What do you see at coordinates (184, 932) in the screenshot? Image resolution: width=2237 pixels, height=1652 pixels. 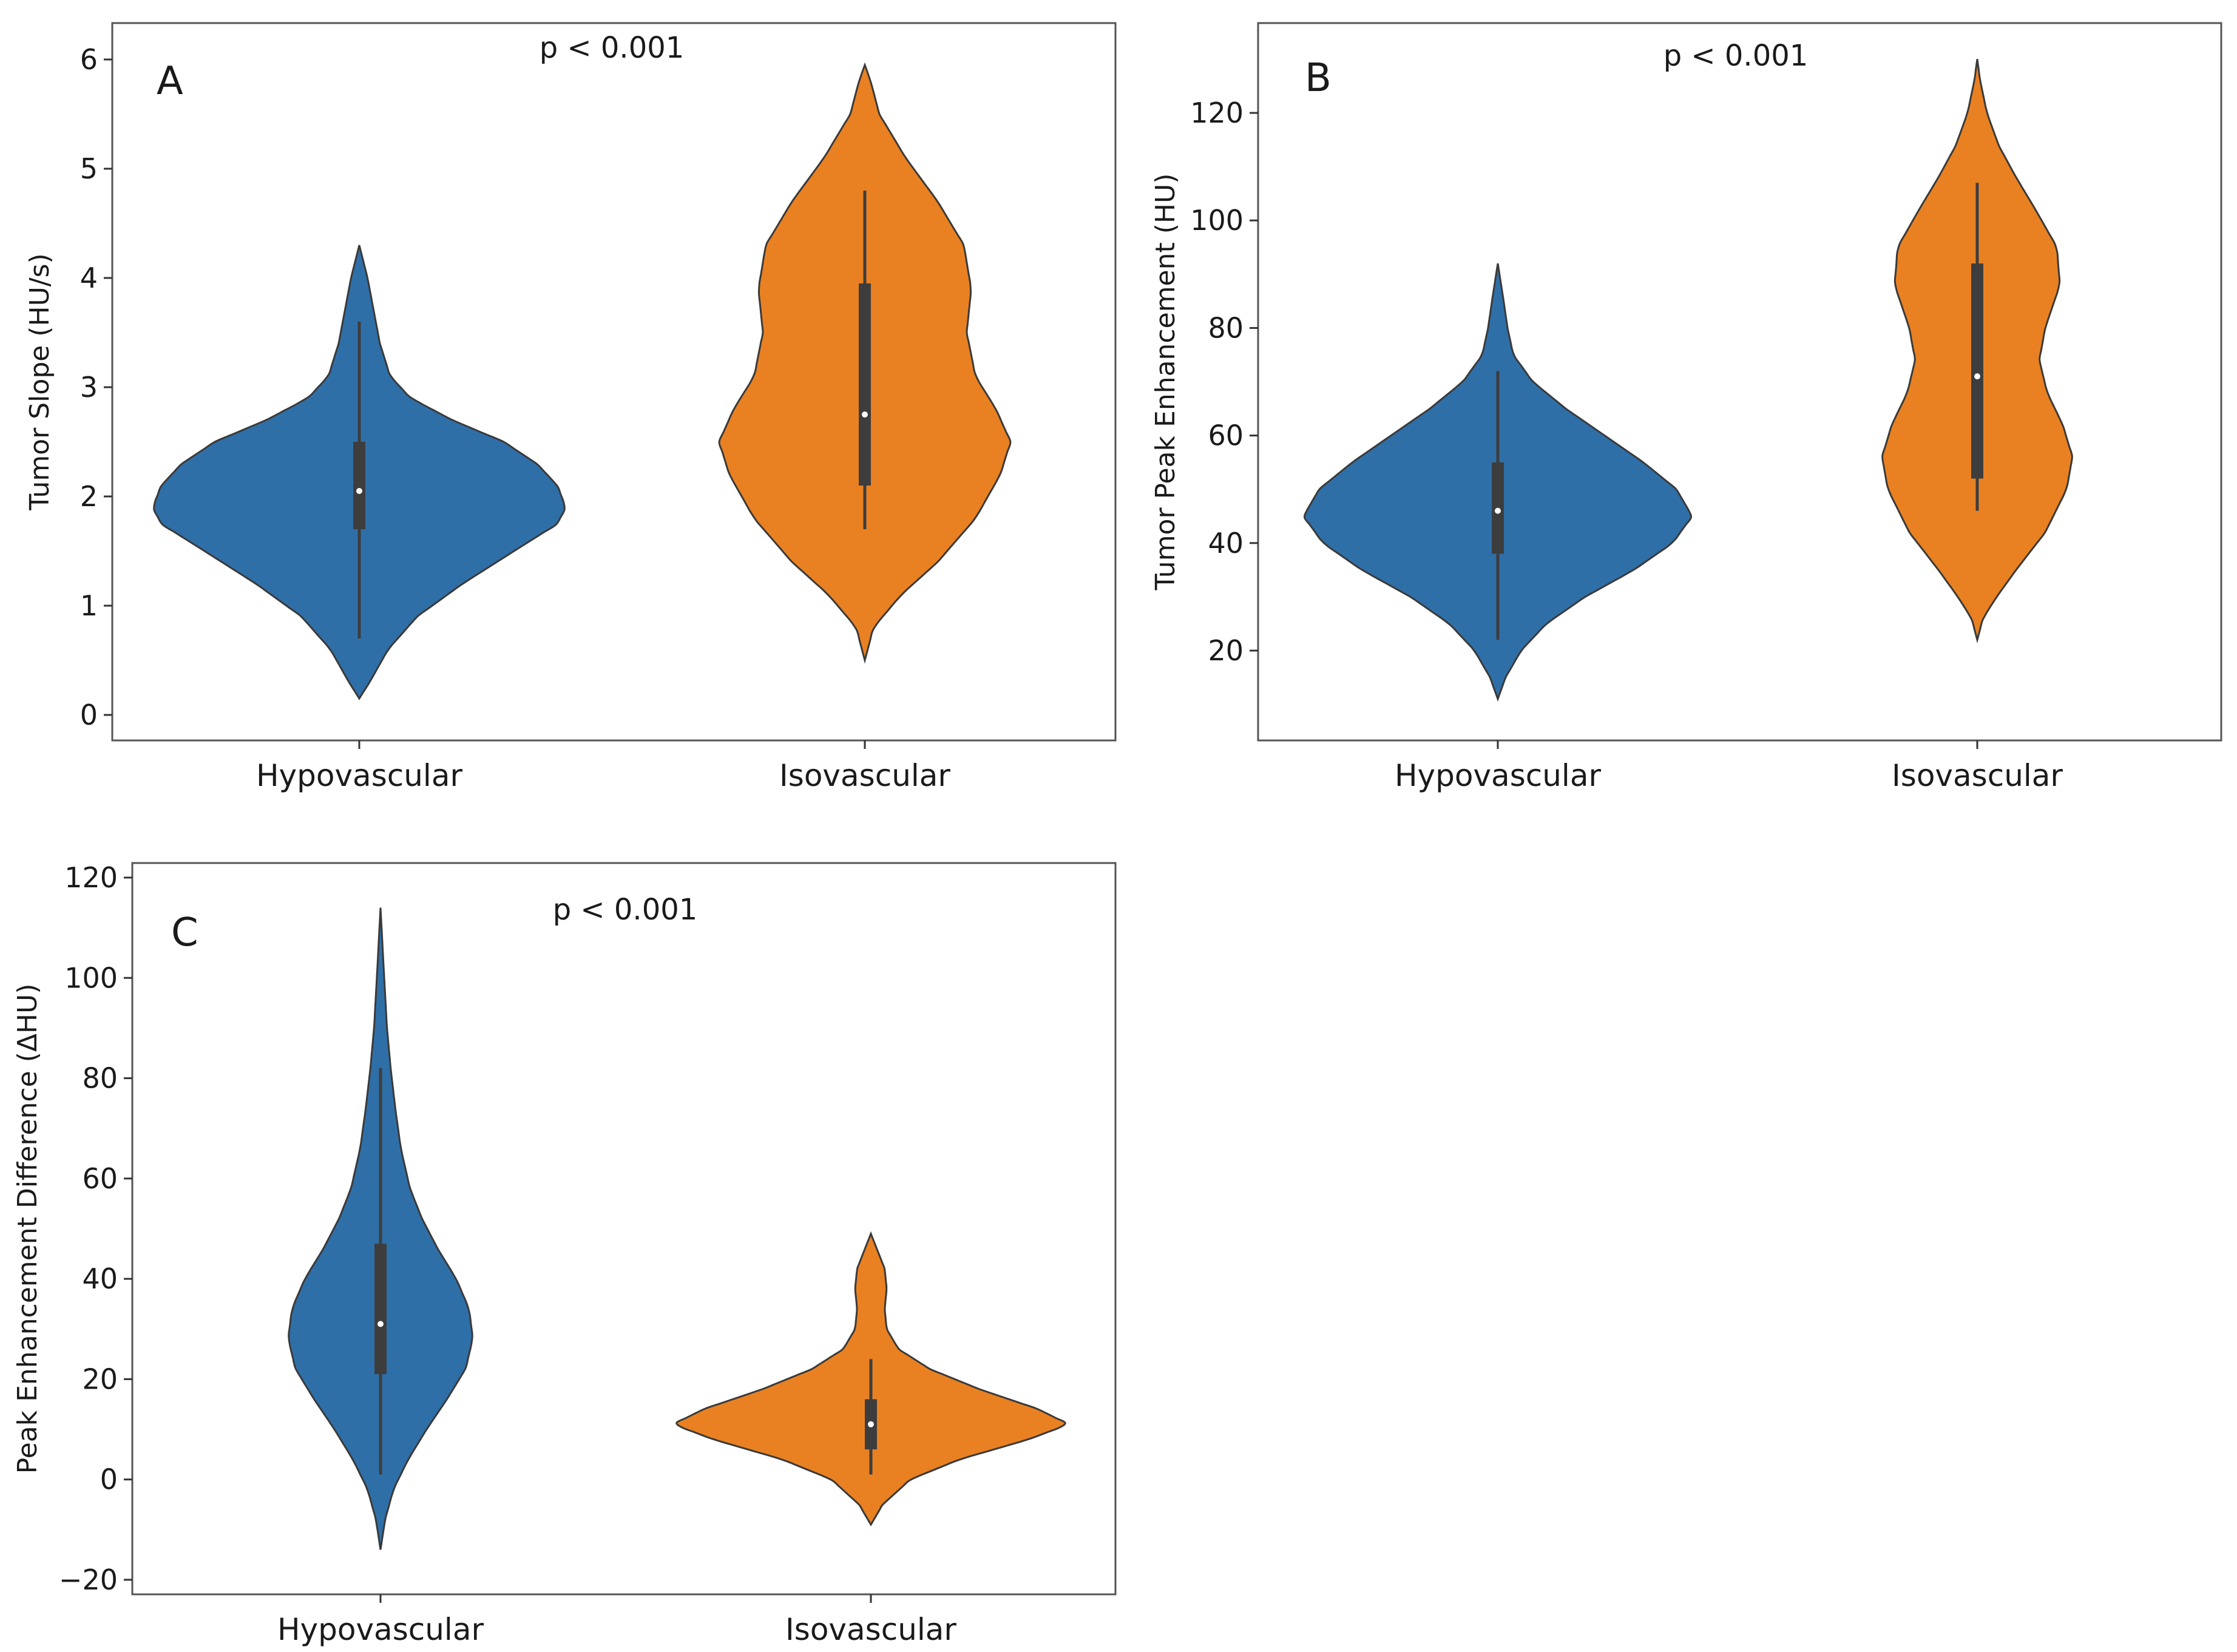 I see `panel-letter: C` at bounding box center [184, 932].